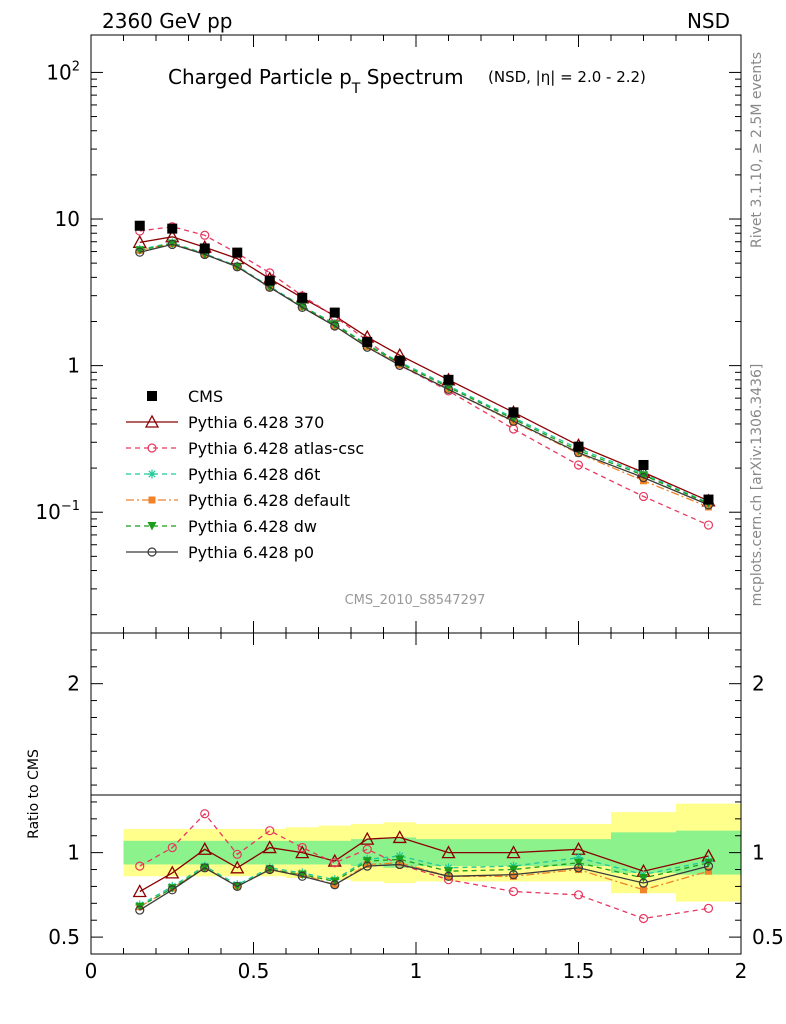 This screenshot has width=786, height=1024. I want to click on header-right: NSD, so click(708, 21).